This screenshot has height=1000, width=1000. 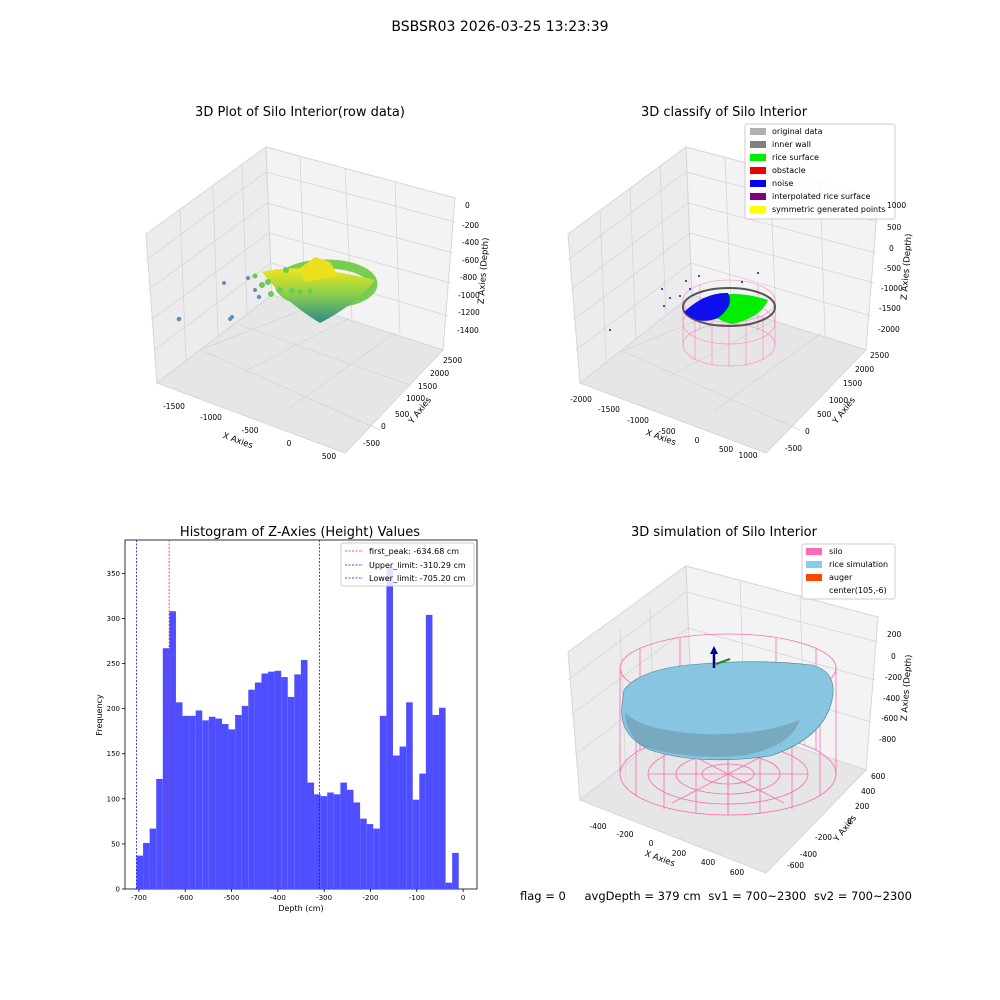 I want to click on legend-label: Lower_limit: -705.20 cm, so click(x=417, y=578).